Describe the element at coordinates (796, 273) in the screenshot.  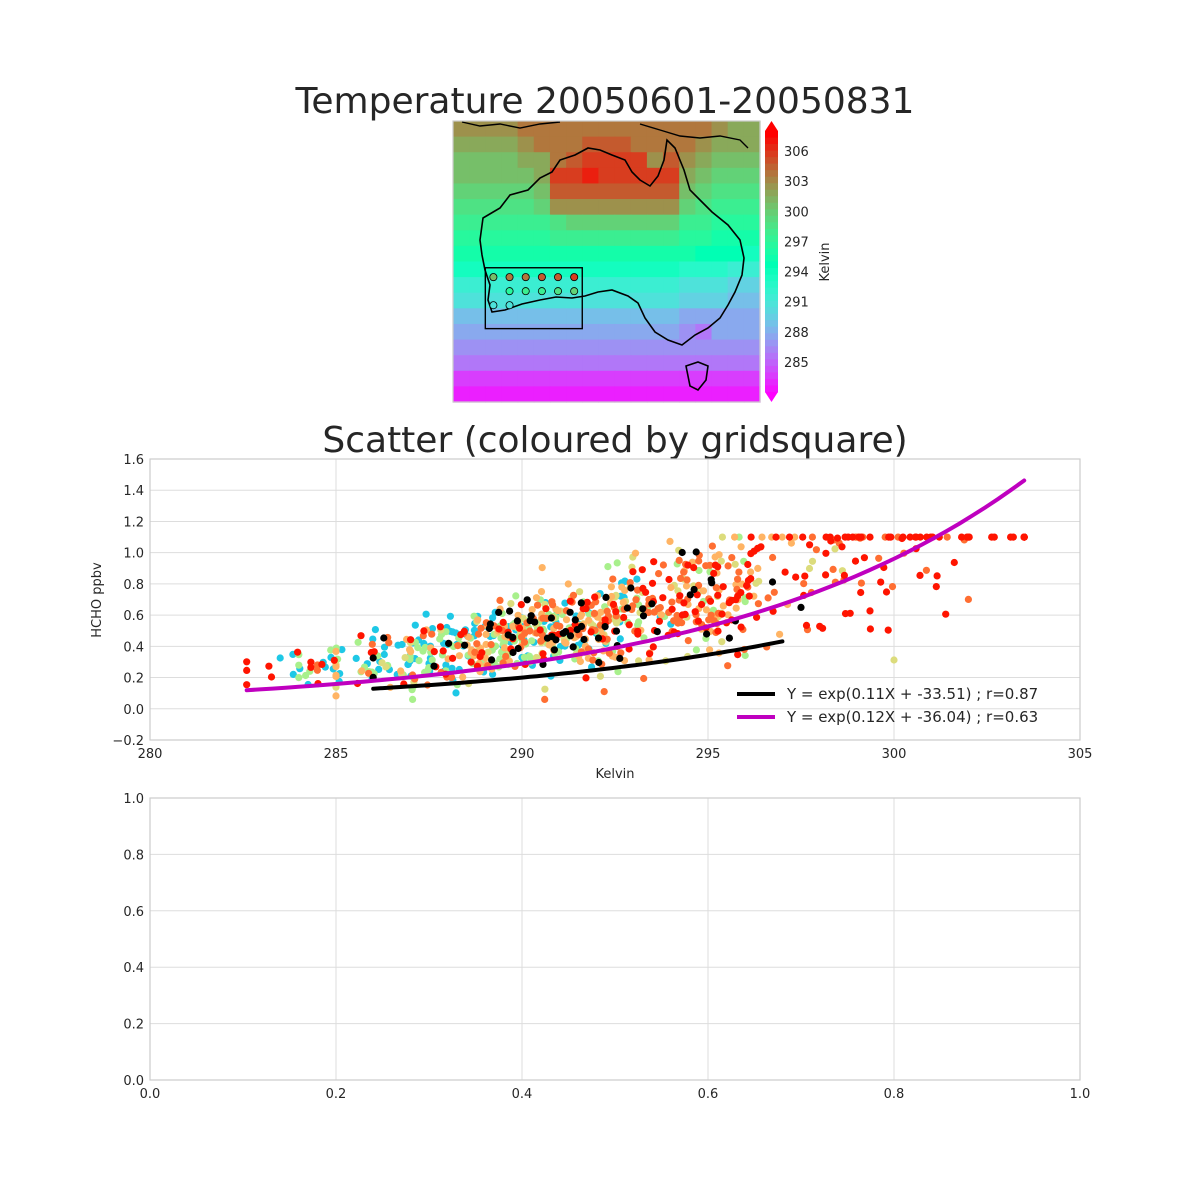
I see `colorbar-tick-label: 294` at that location.